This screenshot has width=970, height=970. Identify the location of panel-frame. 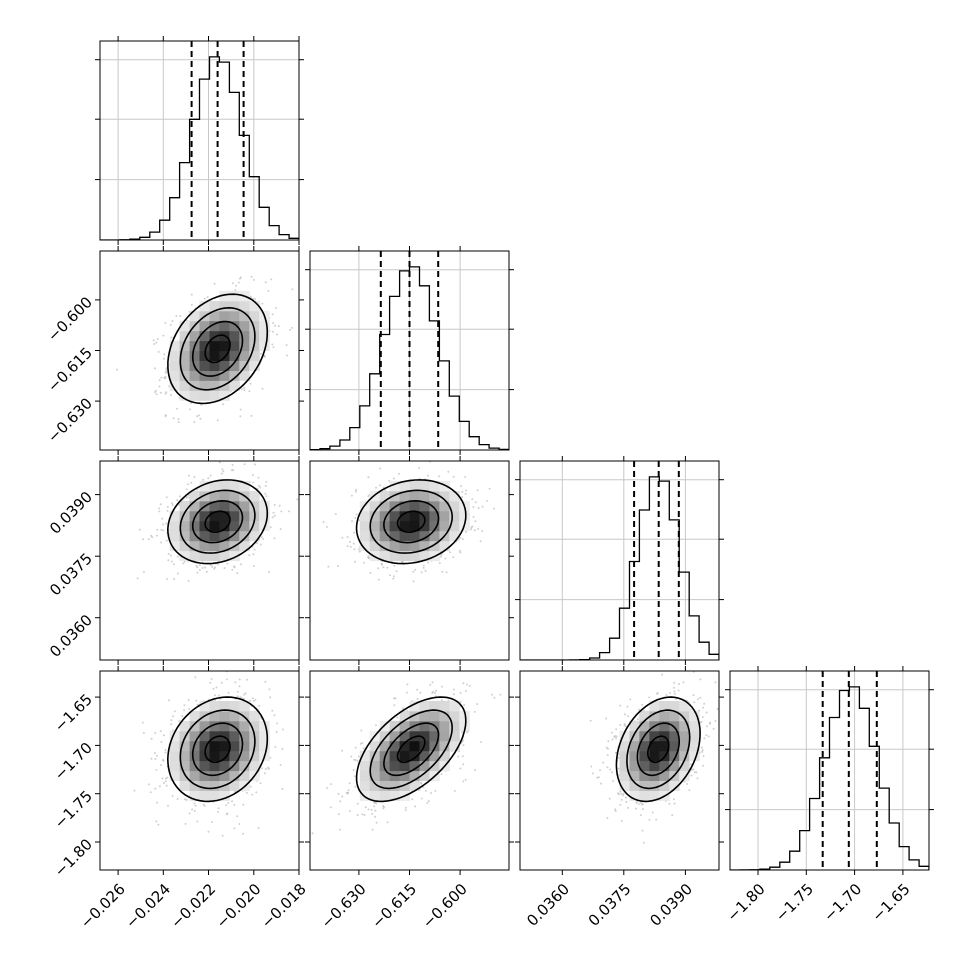
(199, 140).